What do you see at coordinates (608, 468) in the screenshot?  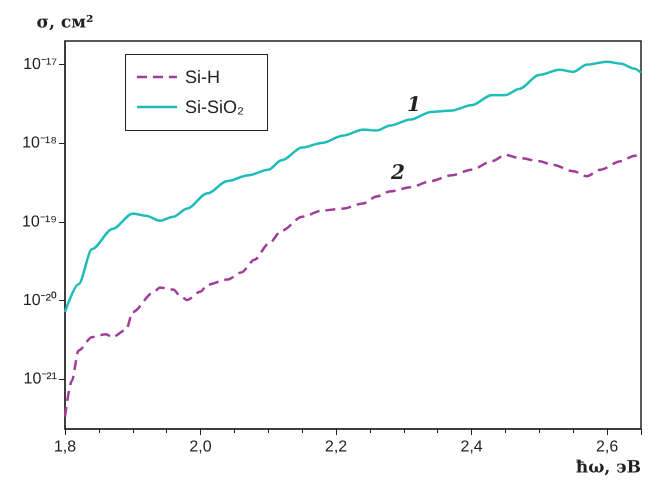 I see `x-axis-title: ħω, эВ` at bounding box center [608, 468].